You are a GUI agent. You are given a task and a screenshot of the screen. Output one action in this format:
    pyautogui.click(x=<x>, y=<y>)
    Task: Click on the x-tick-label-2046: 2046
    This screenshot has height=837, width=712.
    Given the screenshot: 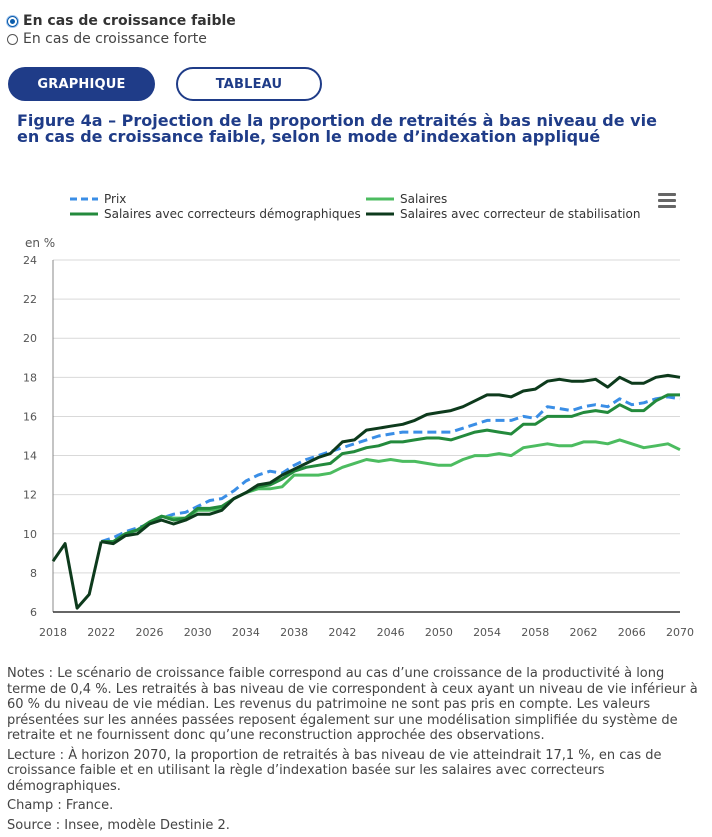 What is the action you would take?
    pyautogui.click(x=391, y=632)
    